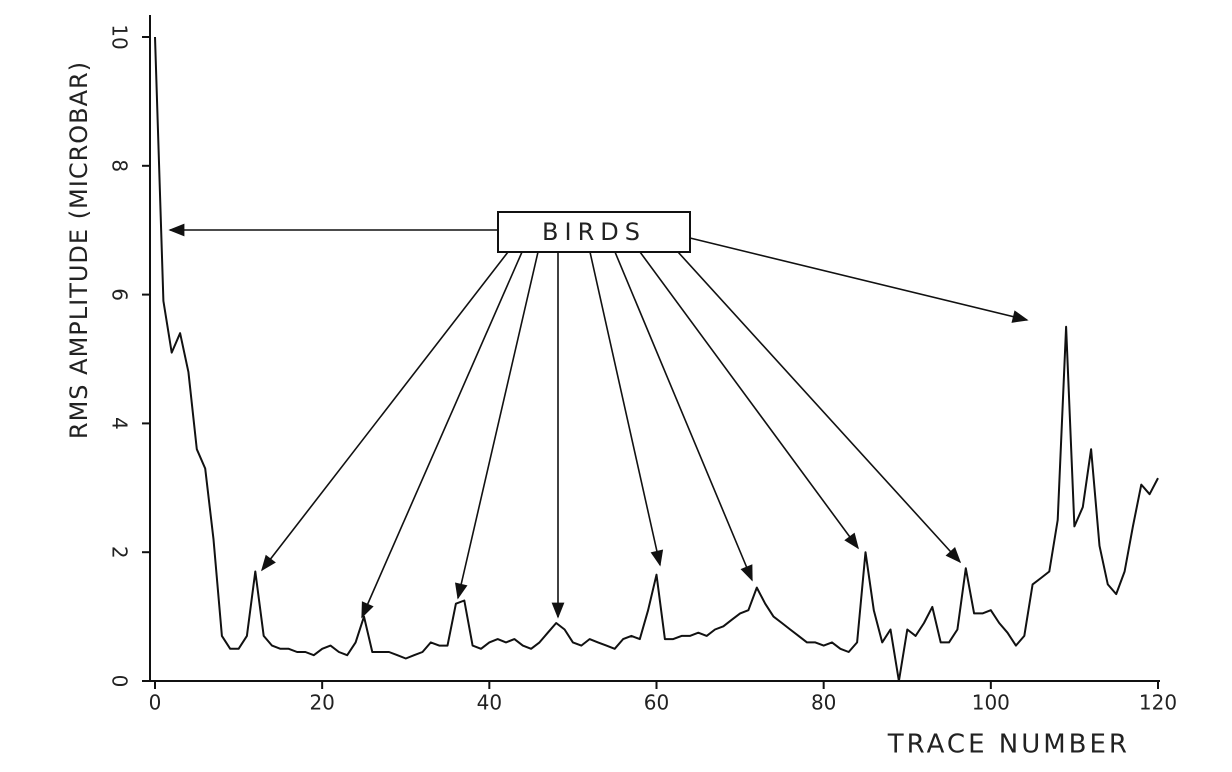 Image resolution: width=1232 pixels, height=772 pixels. I want to click on y-axis-label: RMS AMPLITUDE (MICROBAR), so click(79, 250).